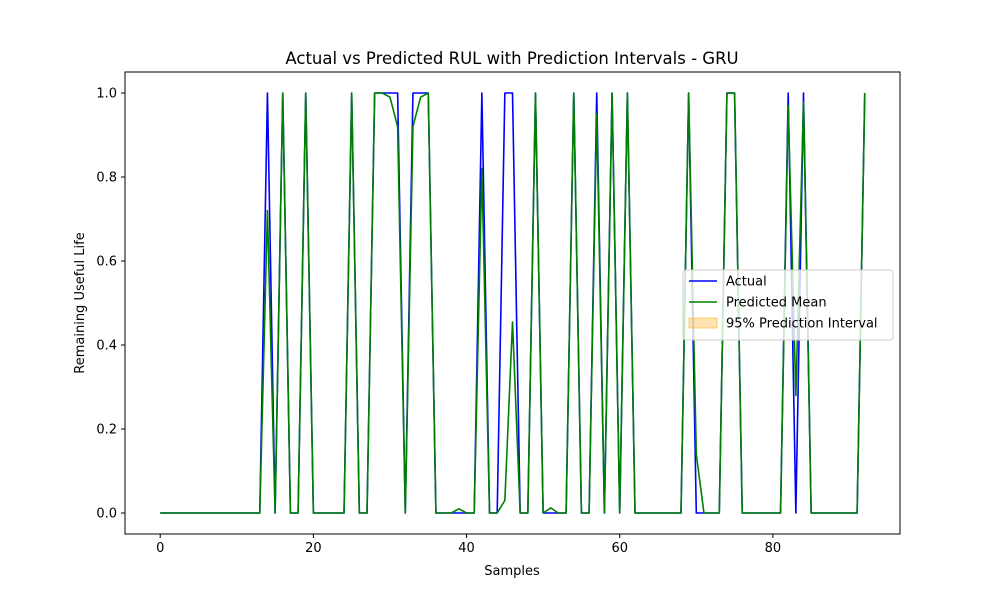 This screenshot has height=600, width=1000. I want to click on x-tick-label: 20, so click(313, 548).